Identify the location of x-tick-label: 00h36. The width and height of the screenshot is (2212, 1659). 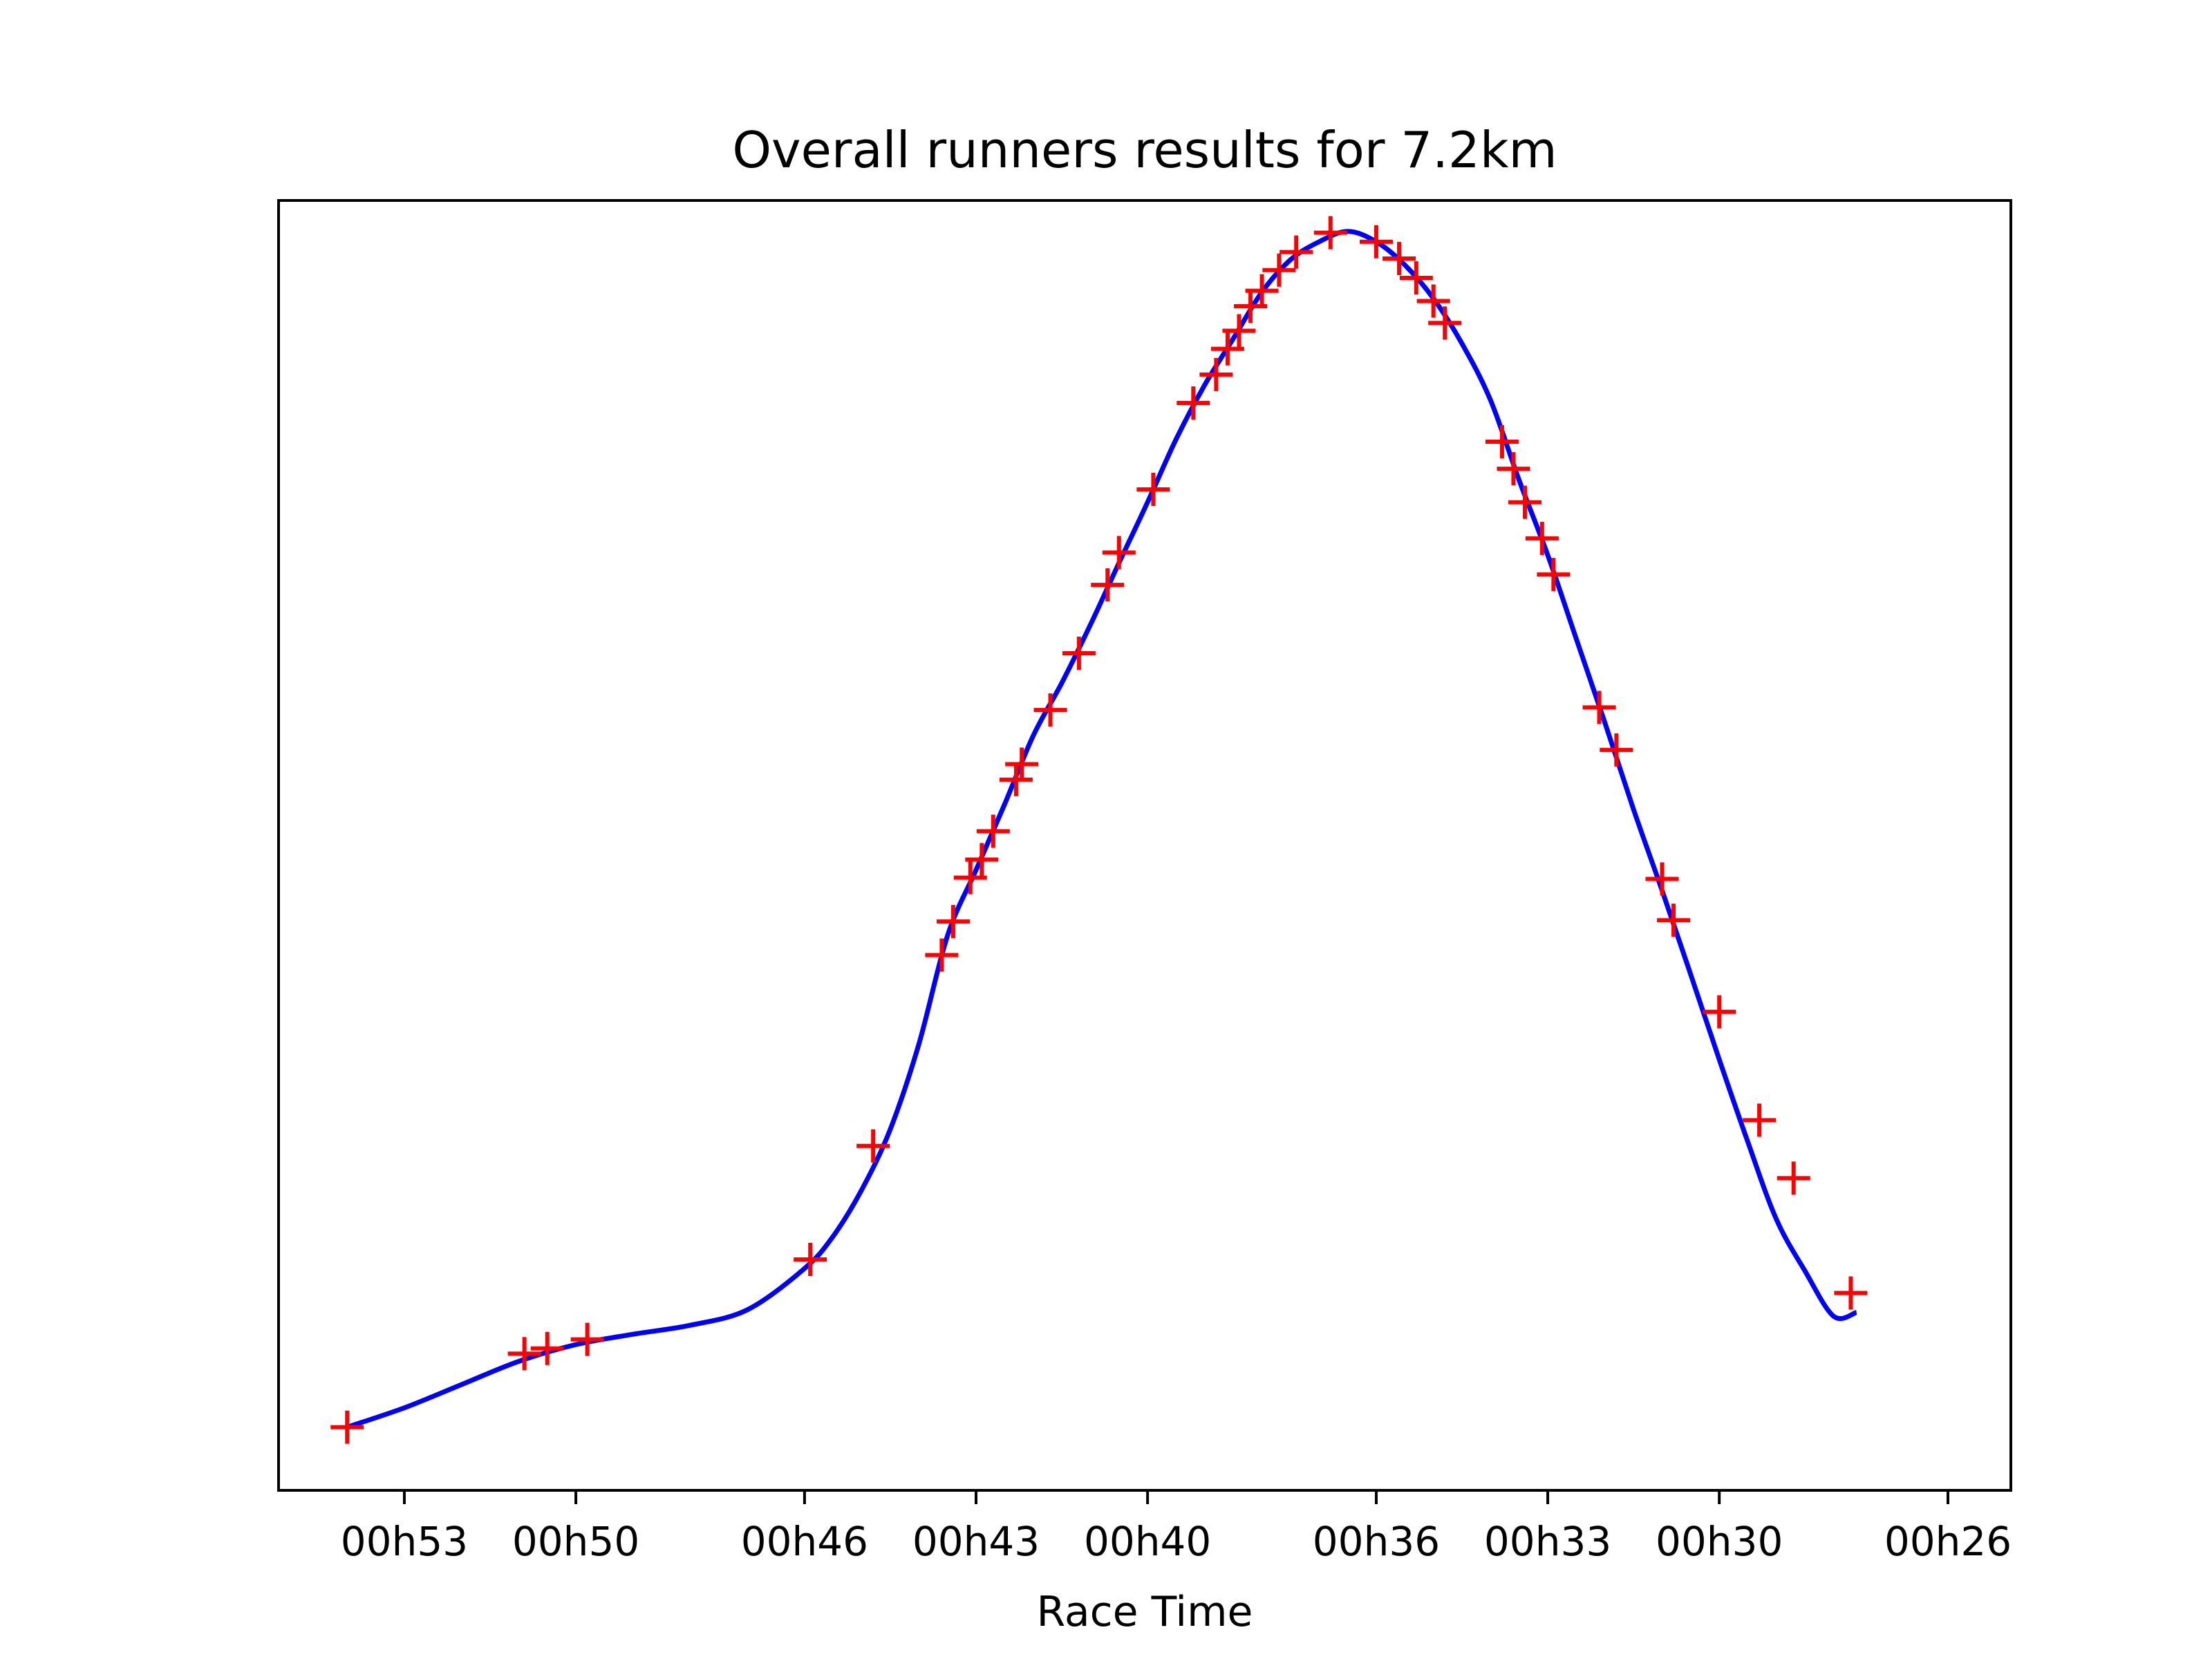
(1377, 1541).